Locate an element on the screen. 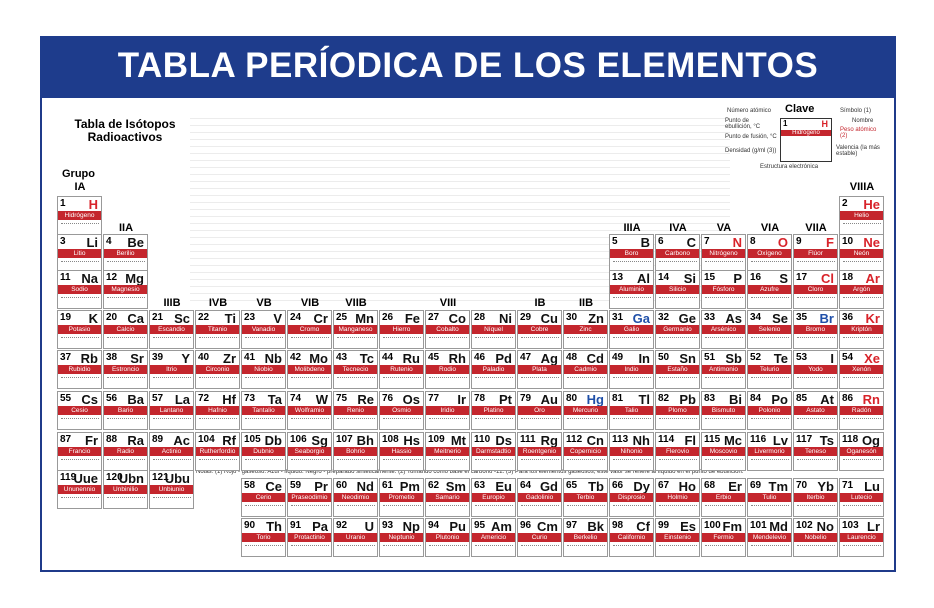 The width and height of the screenshot is (934, 608). element-symbol: Hg is located at coordinates (595, 399).